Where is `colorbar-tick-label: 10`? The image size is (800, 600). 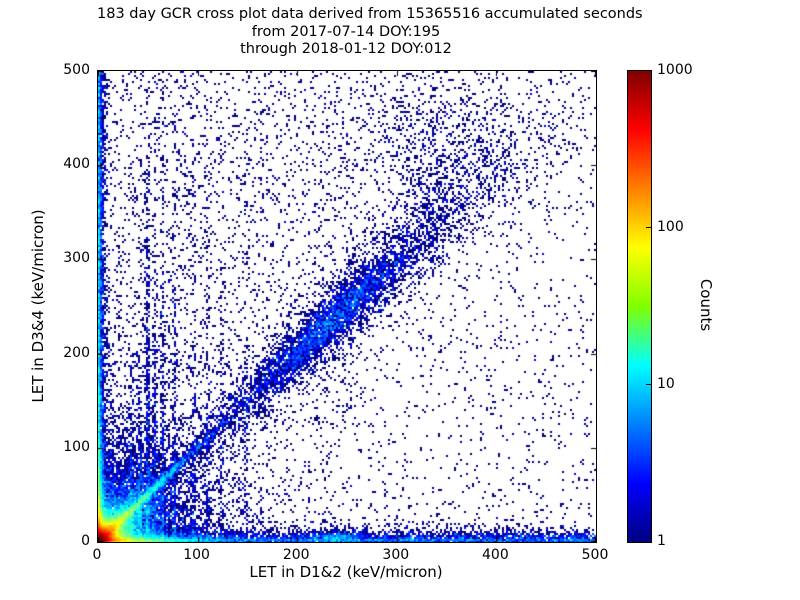
colorbar-tick-label: 10 is located at coordinates (666, 384).